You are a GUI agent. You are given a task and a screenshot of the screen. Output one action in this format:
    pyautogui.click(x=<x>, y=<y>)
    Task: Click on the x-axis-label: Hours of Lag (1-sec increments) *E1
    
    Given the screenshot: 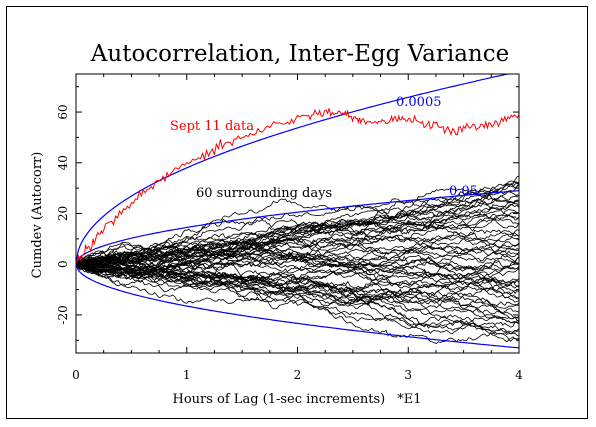 What is the action you would take?
    pyautogui.click(x=296, y=399)
    